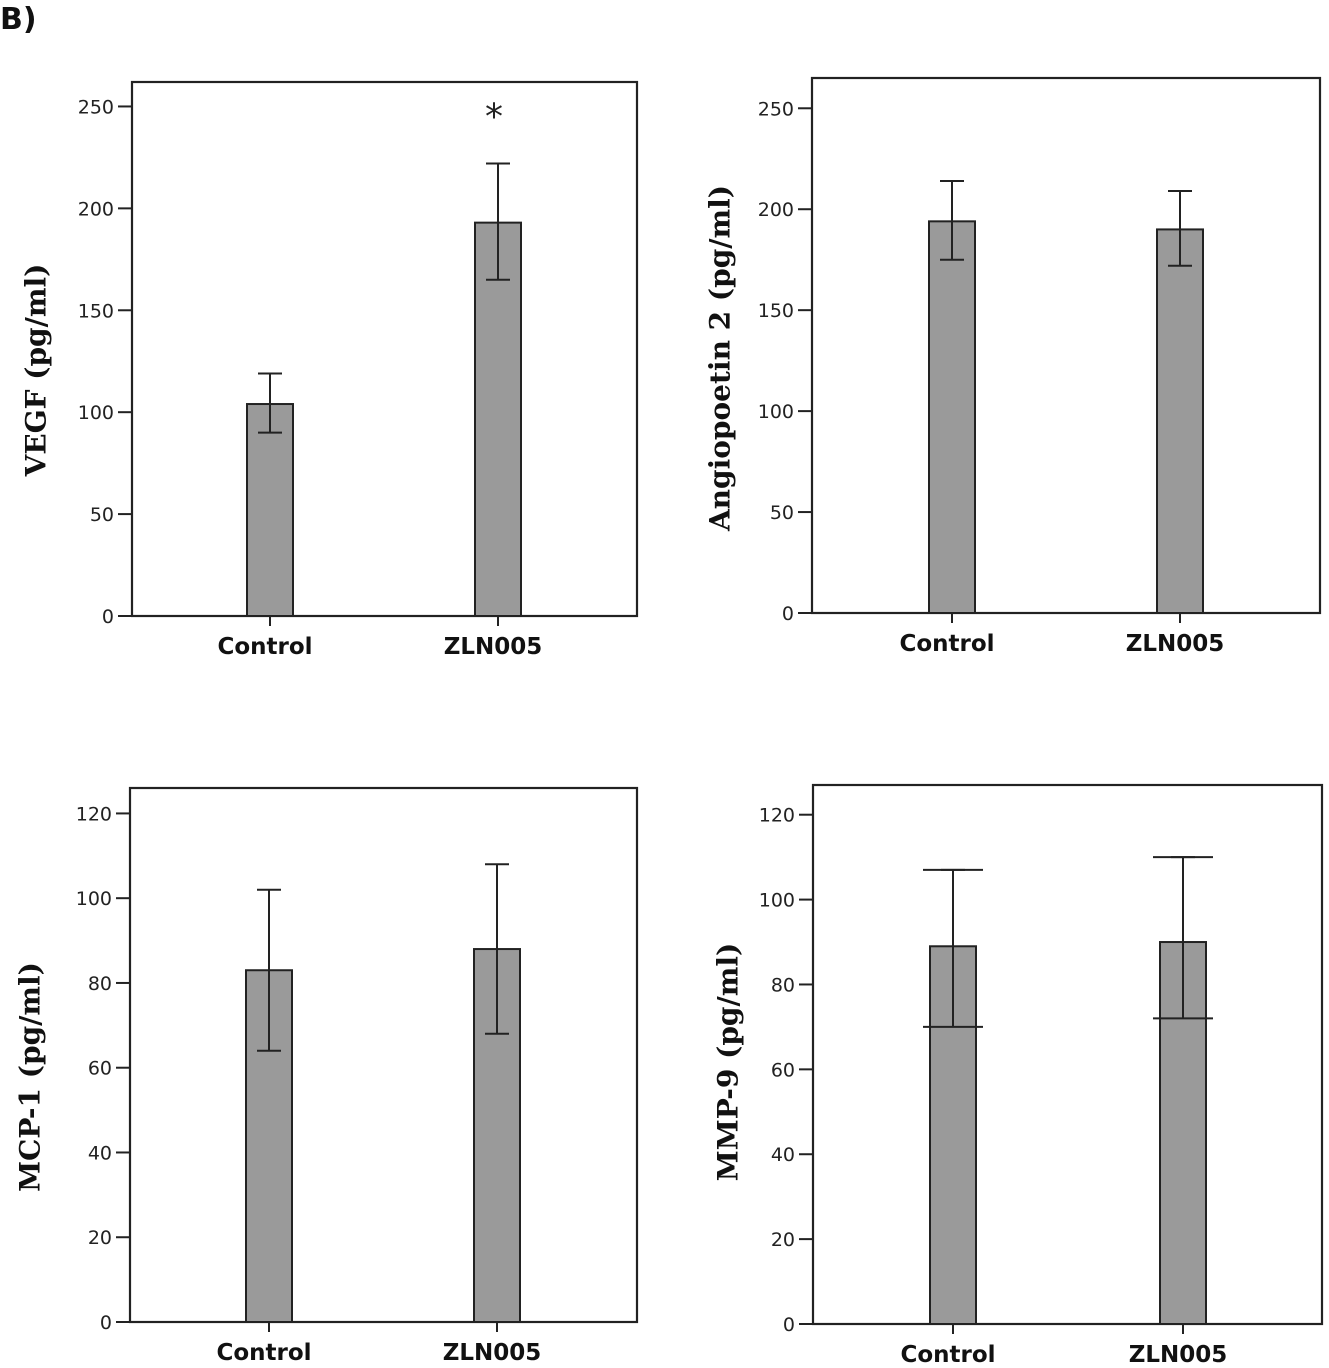 This screenshot has width=1329, height=1368. Describe the element at coordinates (18, 19) in the screenshot. I see `panel-label: B)` at that location.